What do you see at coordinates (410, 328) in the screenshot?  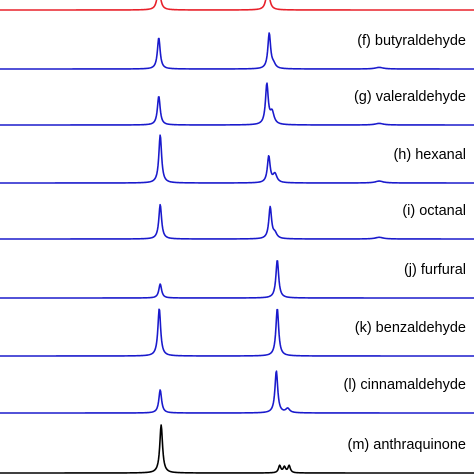 I see `series-label-k-benzaldehyde: (k) benzaldehyde` at bounding box center [410, 328].